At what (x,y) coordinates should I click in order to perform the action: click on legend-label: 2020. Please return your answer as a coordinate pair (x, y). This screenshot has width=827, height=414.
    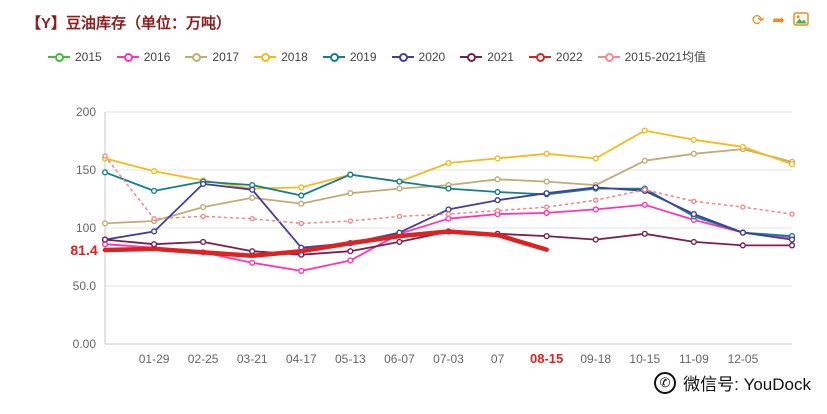
    Looking at the image, I should click on (432, 56).